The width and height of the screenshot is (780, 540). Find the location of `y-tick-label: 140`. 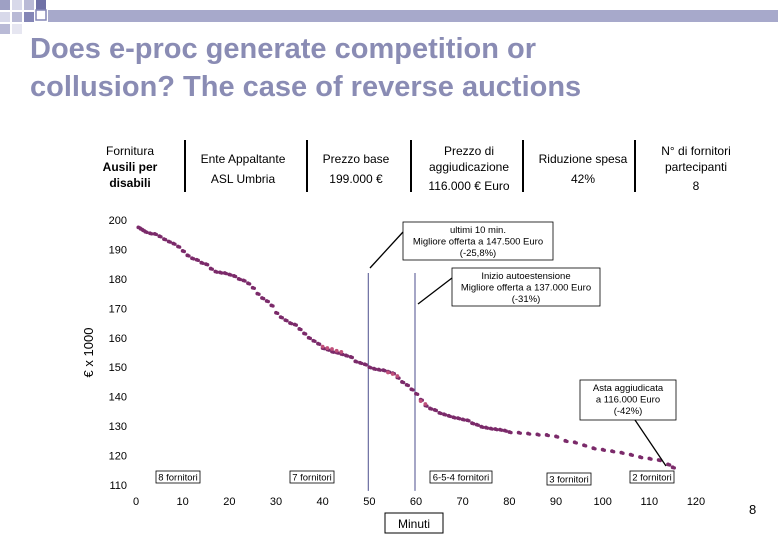

y-tick-label: 140 is located at coordinates (118, 398).